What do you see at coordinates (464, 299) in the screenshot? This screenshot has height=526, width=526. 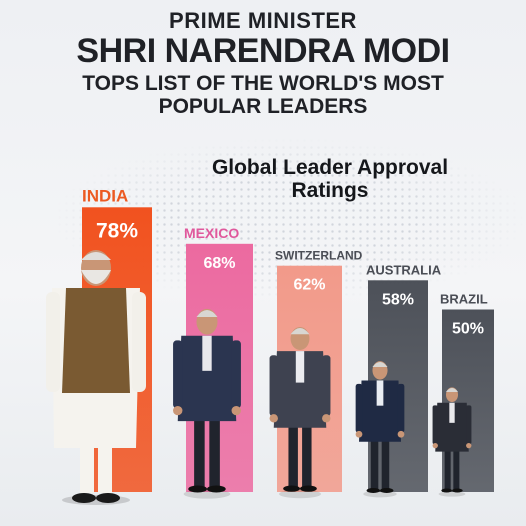 I see `category-label-brazil: BRAZIL` at bounding box center [464, 299].